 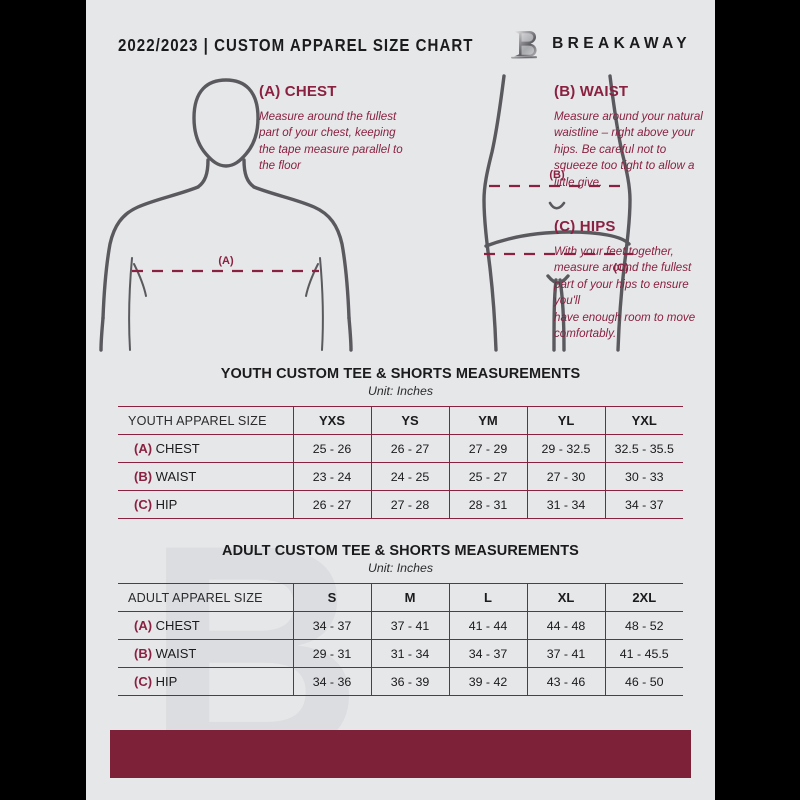 I want to click on adult-col-l: L, so click(x=487, y=597).